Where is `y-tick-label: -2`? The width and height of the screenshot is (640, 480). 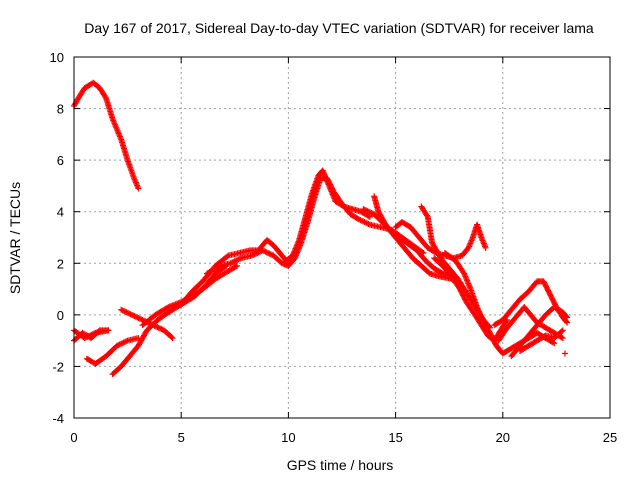
y-tick-label: -2 is located at coordinates (58, 366).